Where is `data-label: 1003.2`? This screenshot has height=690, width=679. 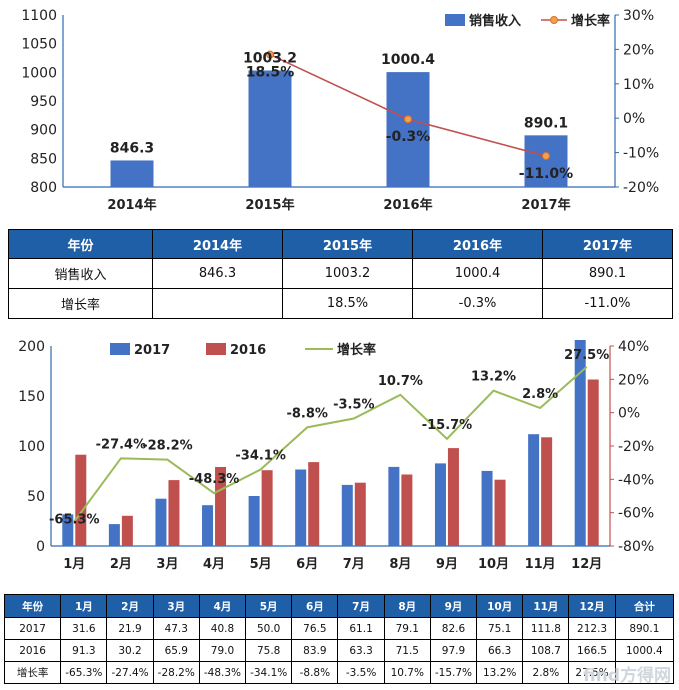 data-label: 1003.2 is located at coordinates (270, 58).